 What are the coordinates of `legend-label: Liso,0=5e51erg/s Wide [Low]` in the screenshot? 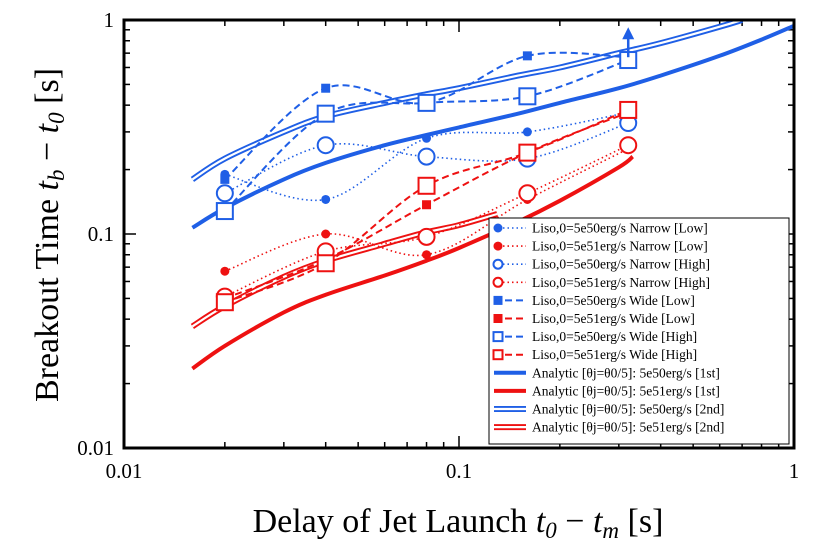 It's located at (613, 318).